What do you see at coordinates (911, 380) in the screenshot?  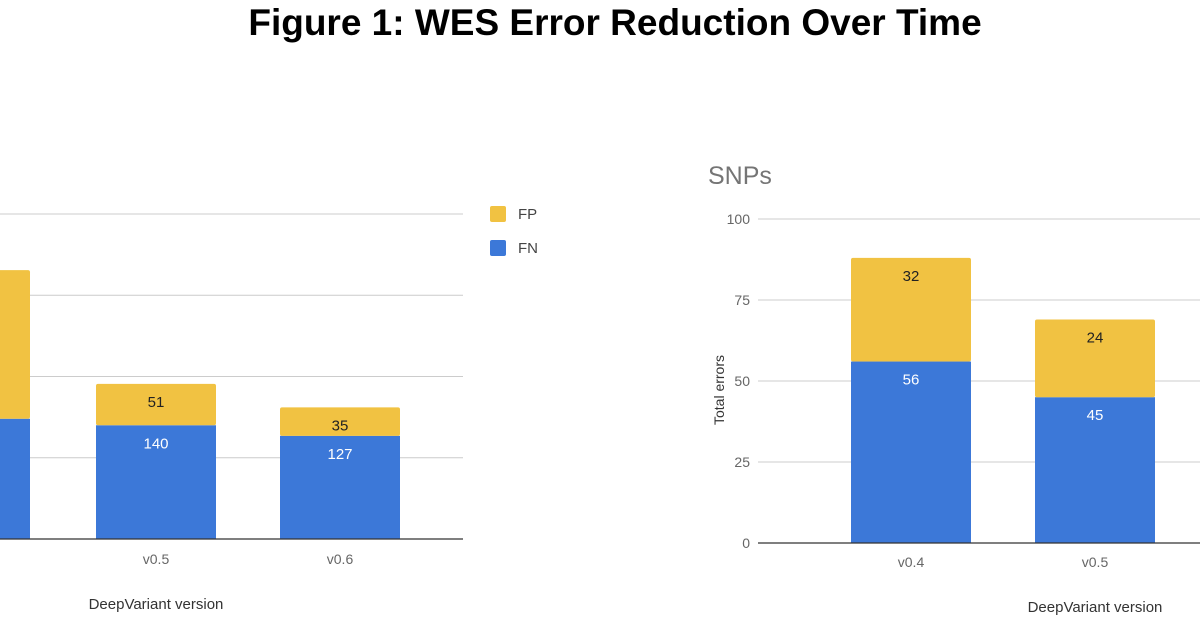 I see `data-label-fn: 56` at bounding box center [911, 380].